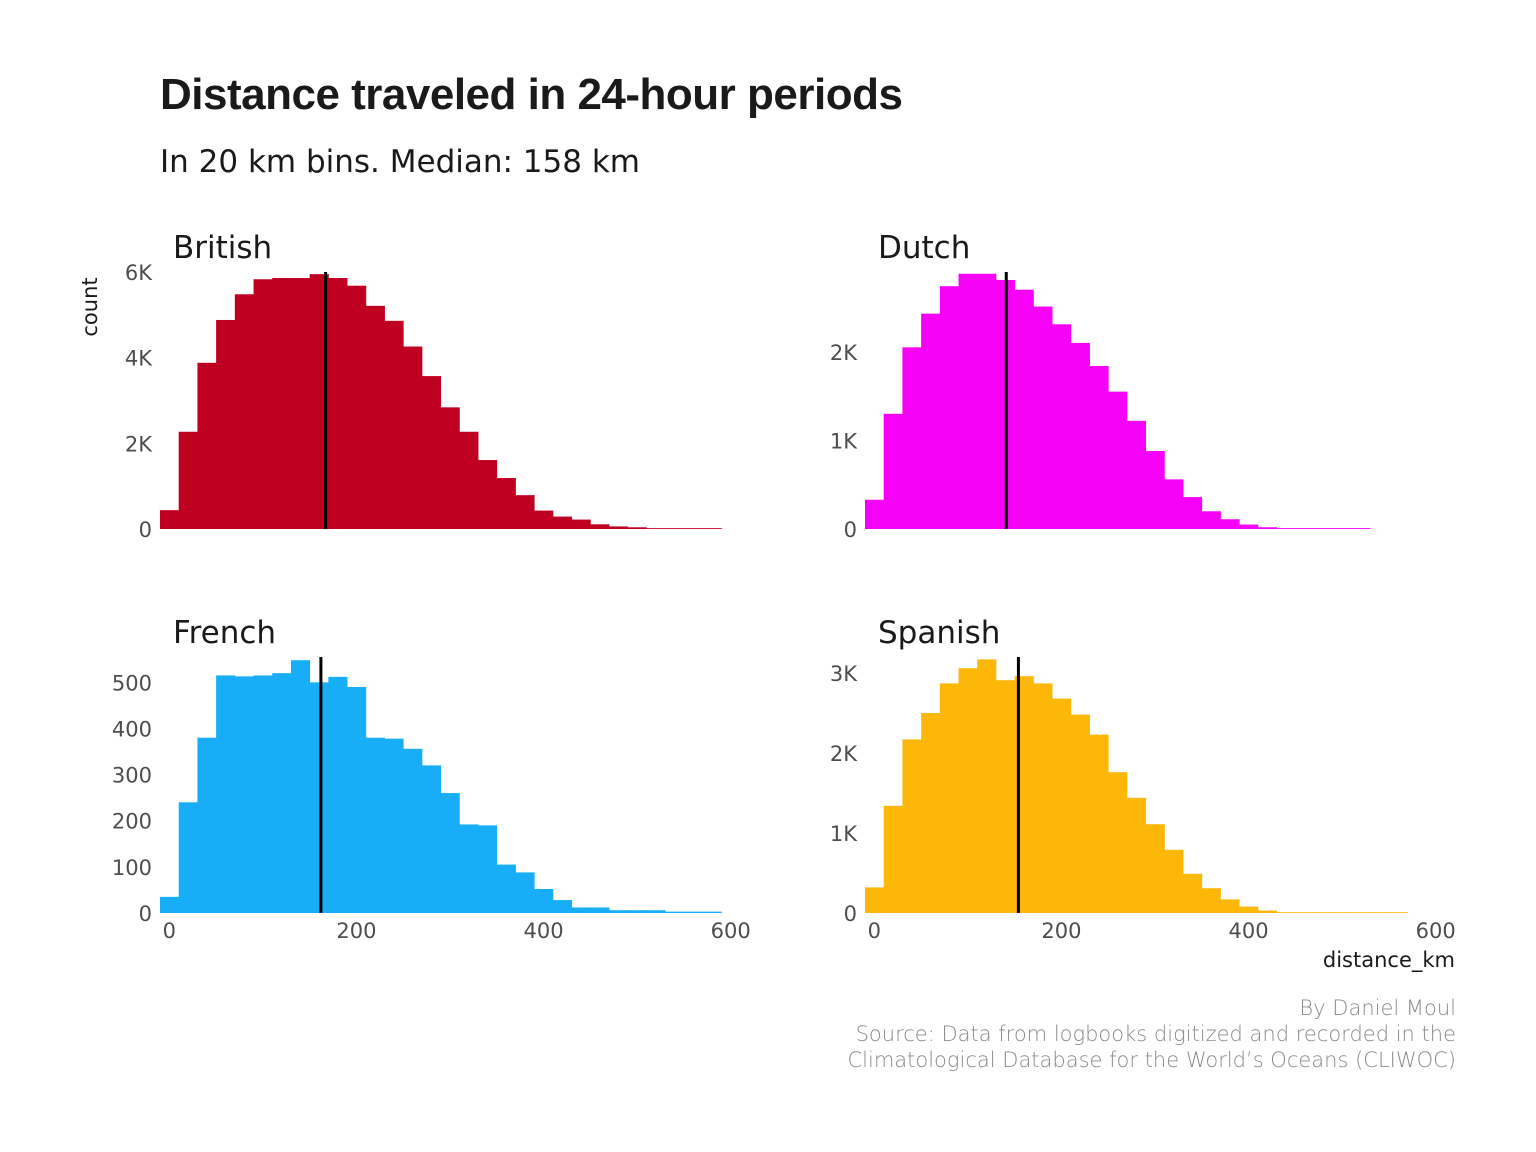  I want to click on y-tick-label-dutch: 2K, so click(844, 353).